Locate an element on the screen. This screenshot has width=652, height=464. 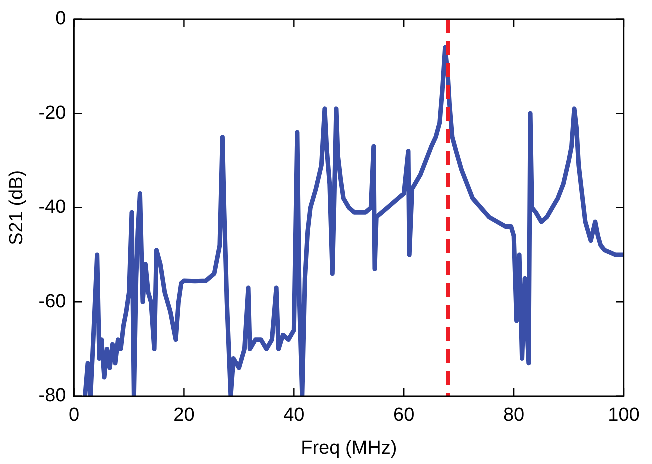
x-tick-label: 0 is located at coordinates (74, 415).